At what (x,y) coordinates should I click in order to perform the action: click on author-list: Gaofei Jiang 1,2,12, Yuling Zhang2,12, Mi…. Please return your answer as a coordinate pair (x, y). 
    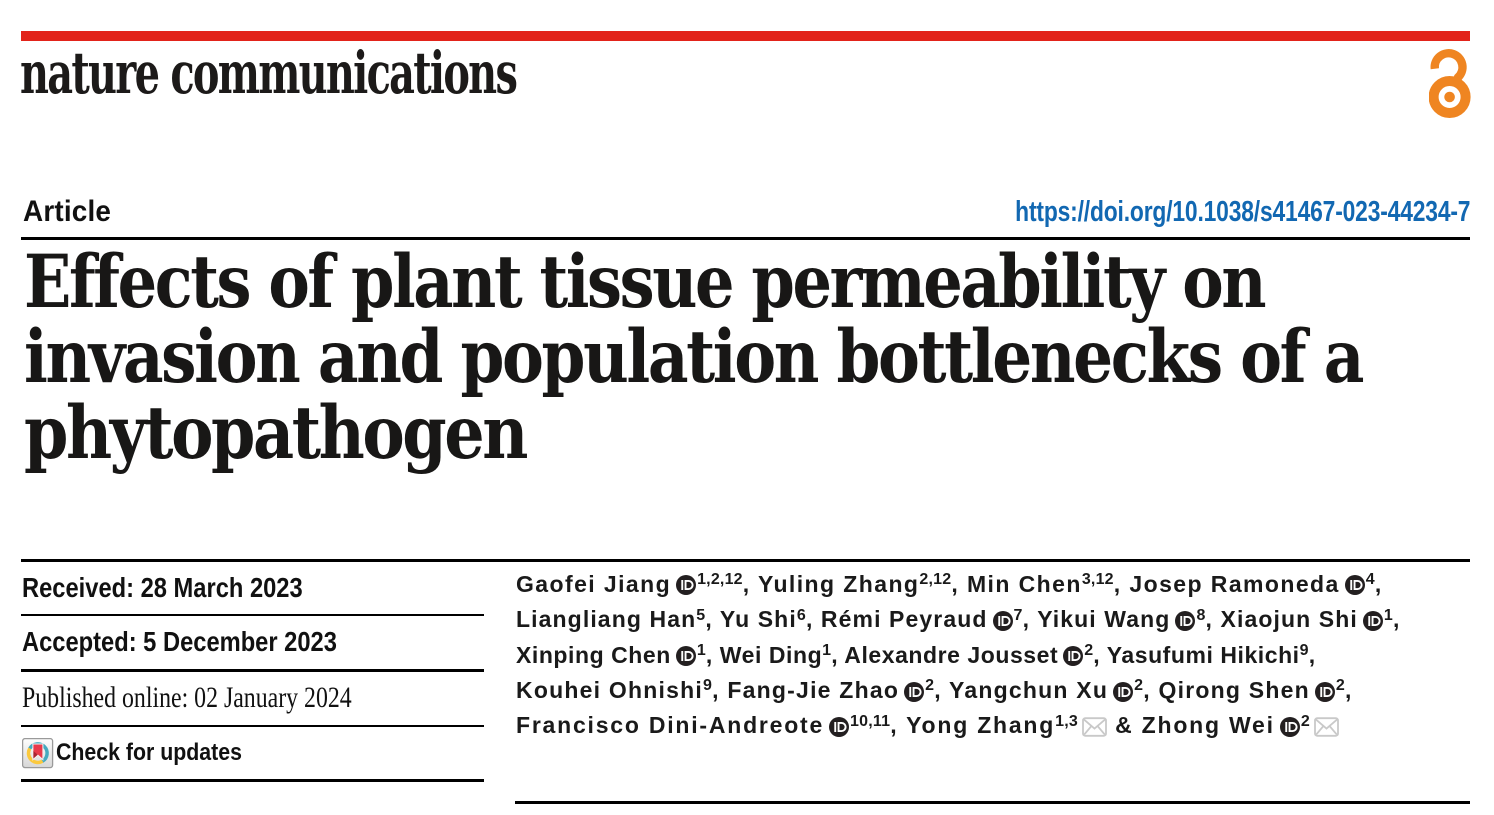
    Looking at the image, I should click on (1005, 657).